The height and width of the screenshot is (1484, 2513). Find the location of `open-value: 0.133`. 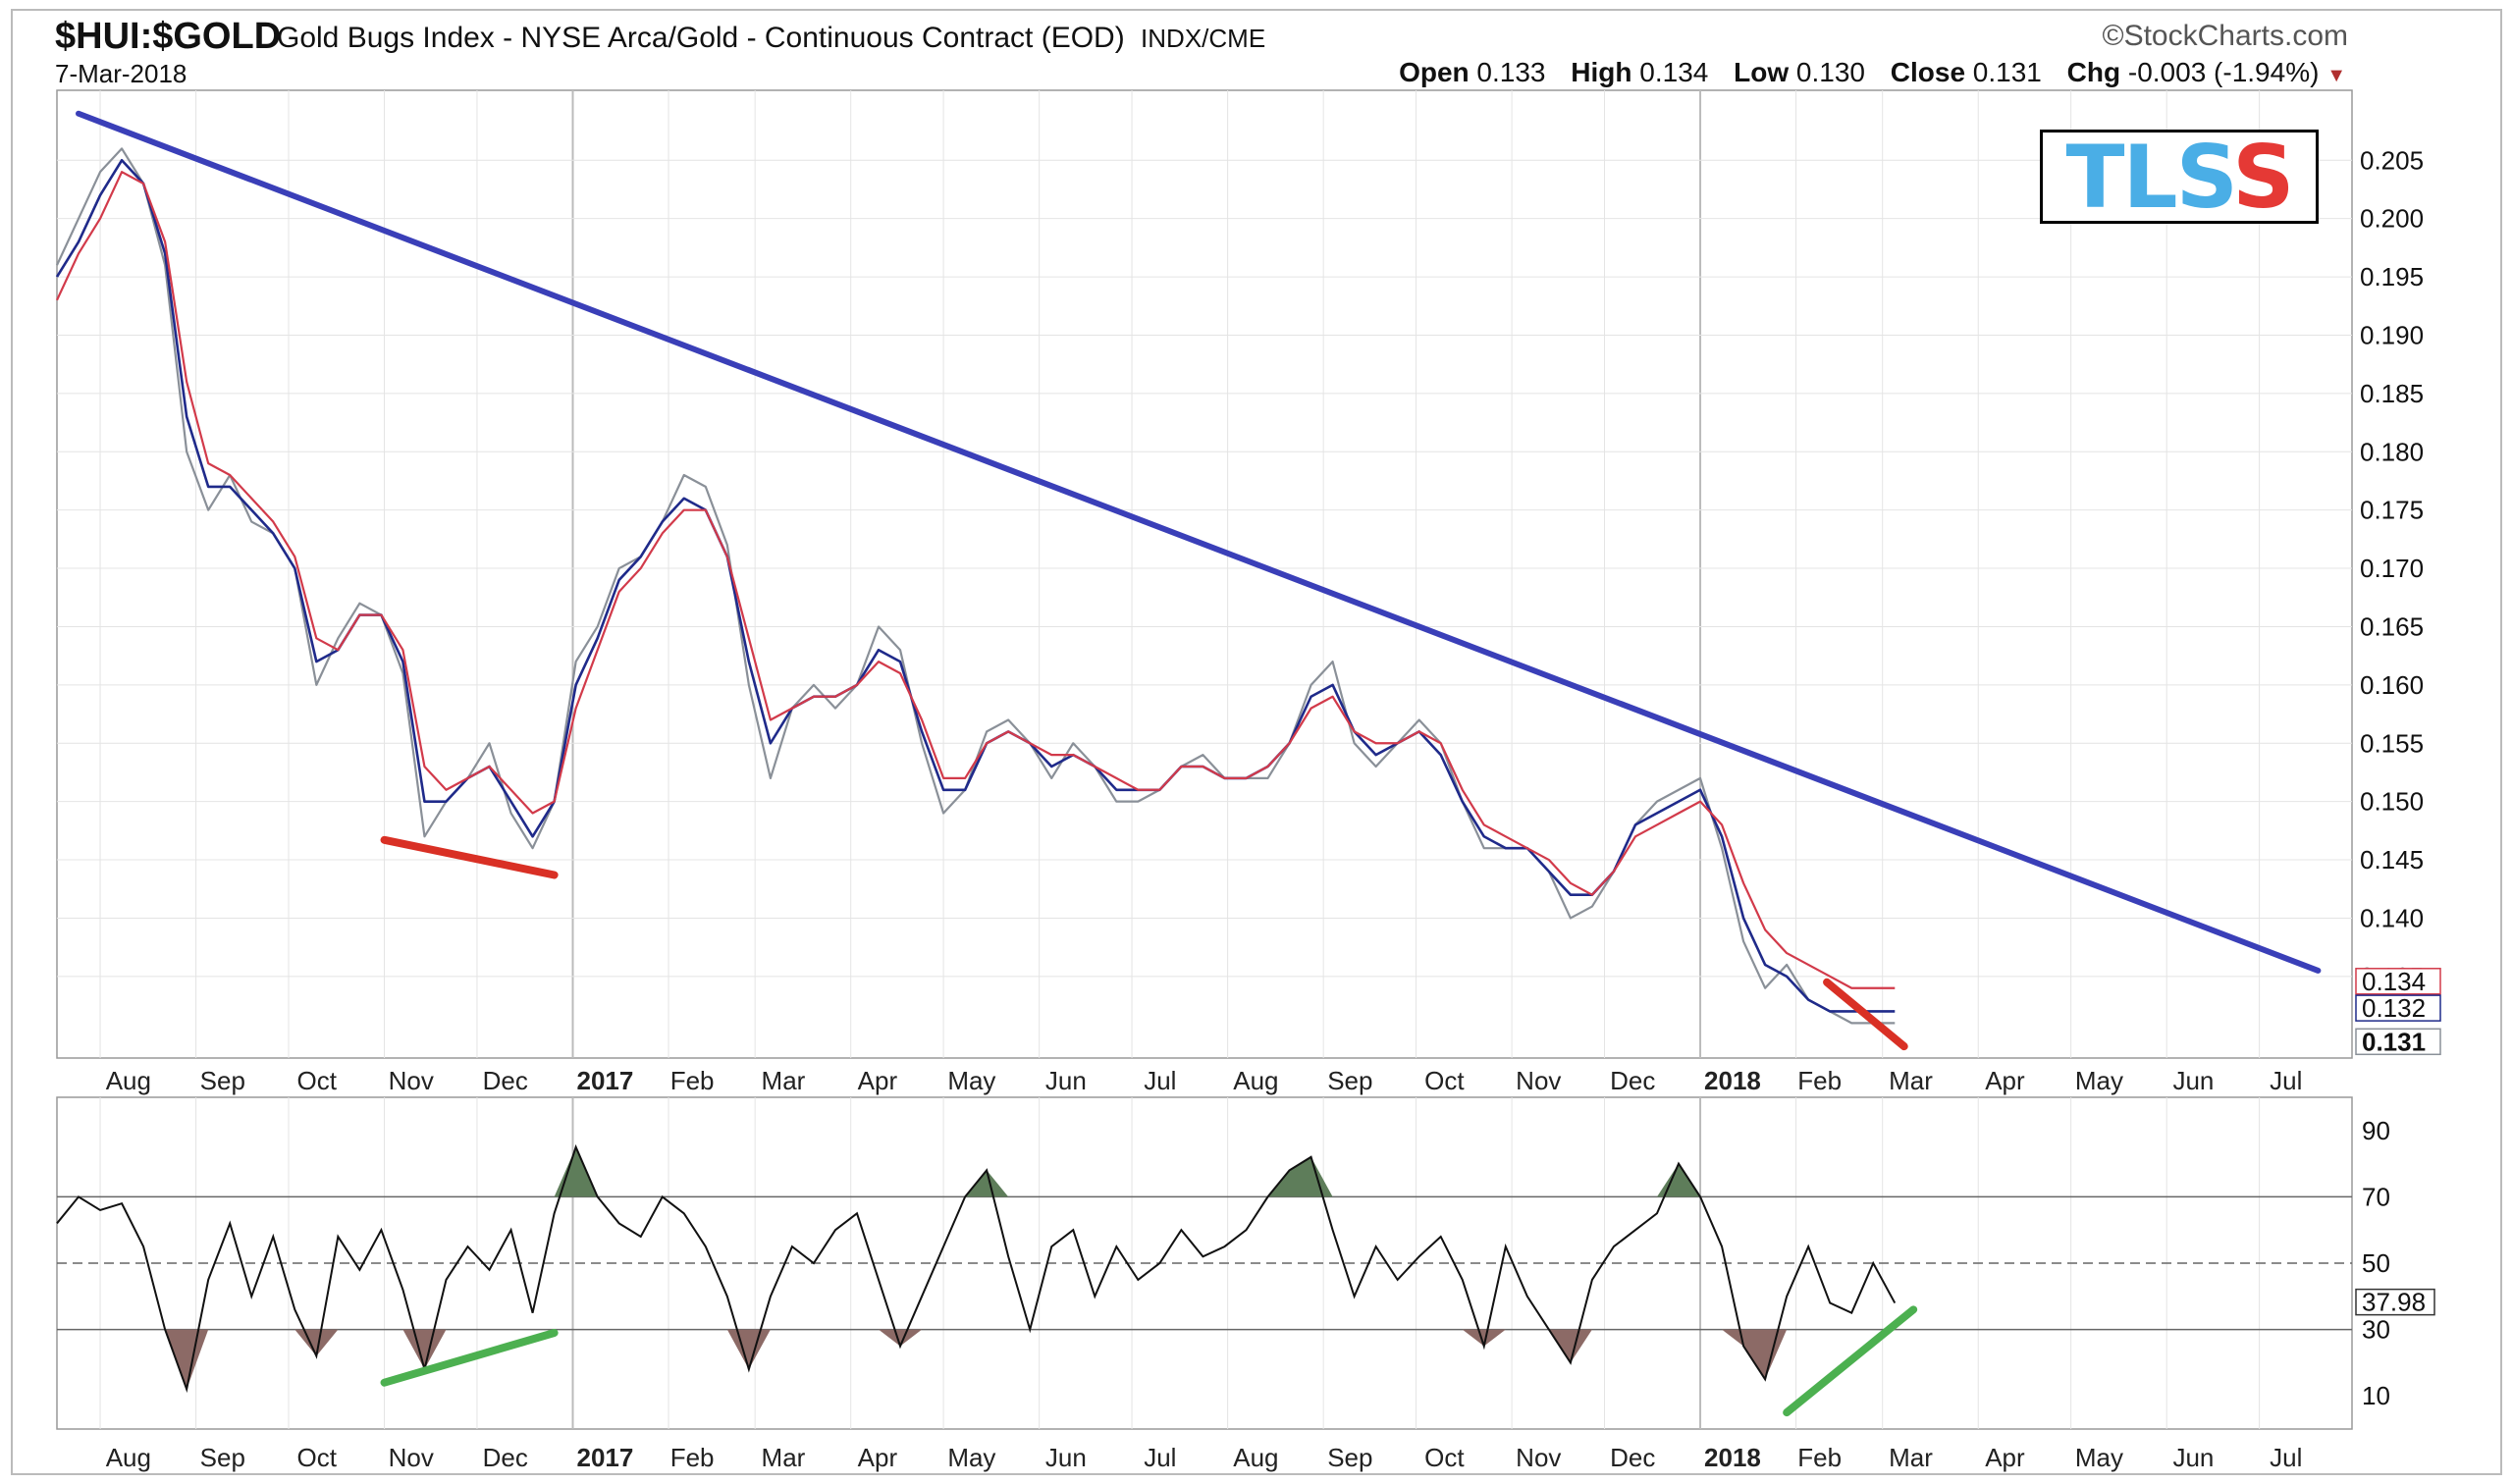

open-value: 0.133 is located at coordinates (1511, 72).